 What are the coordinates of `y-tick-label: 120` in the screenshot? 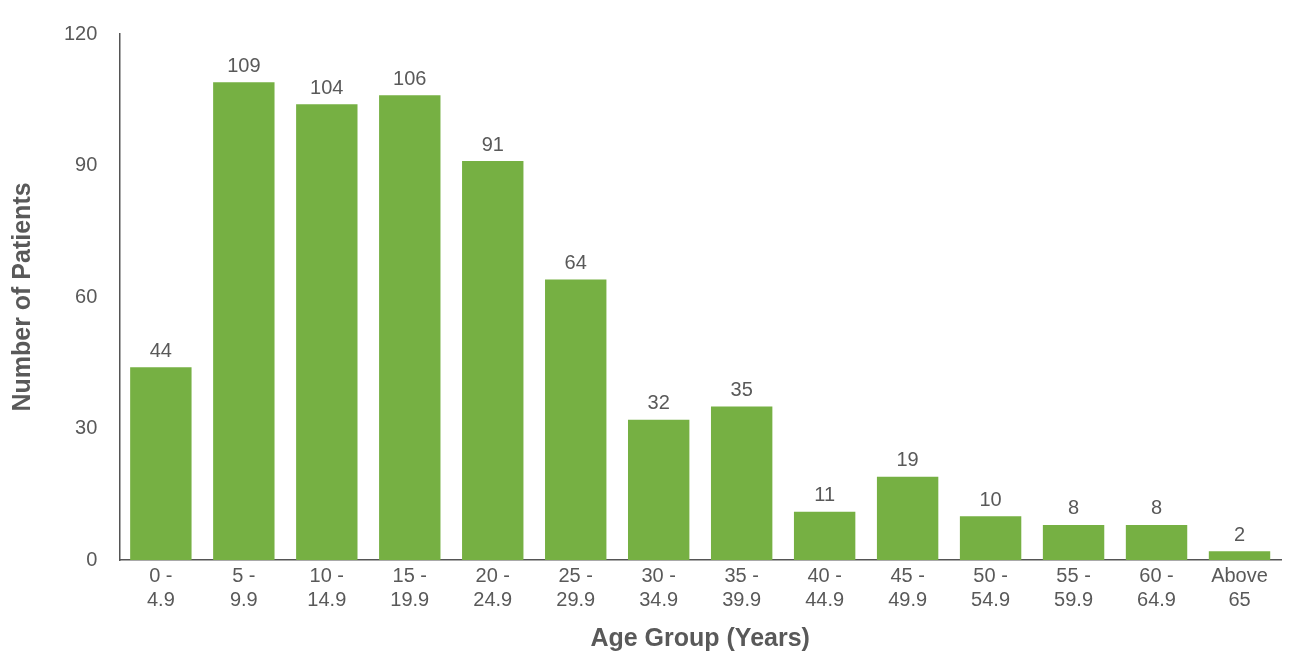 It's located at (80, 32).